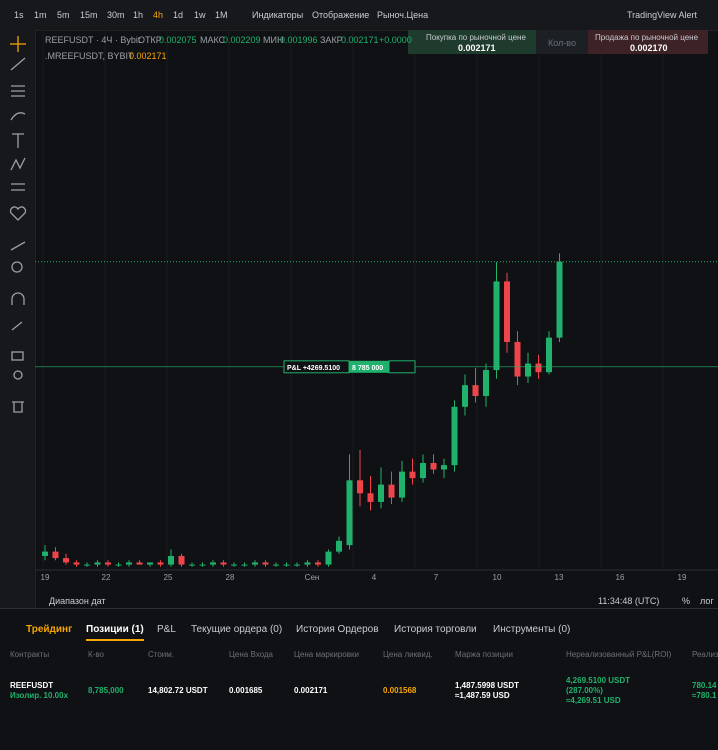 The image size is (718, 750). I want to click on interval-button: 1w, so click(200, 15).